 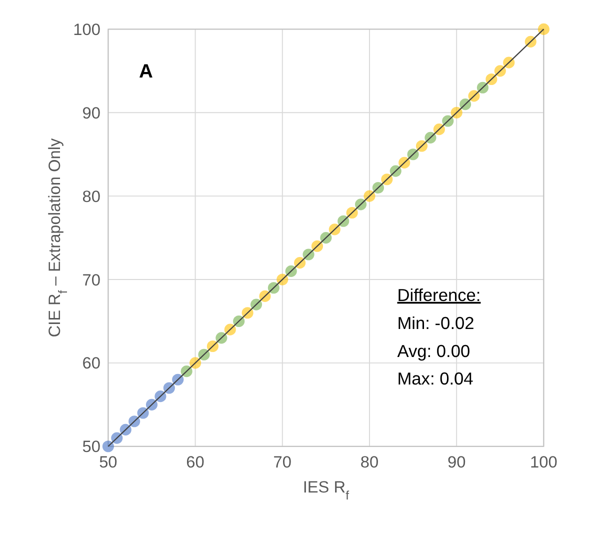 I want to click on y-tick-label: 80, so click(x=91, y=197).